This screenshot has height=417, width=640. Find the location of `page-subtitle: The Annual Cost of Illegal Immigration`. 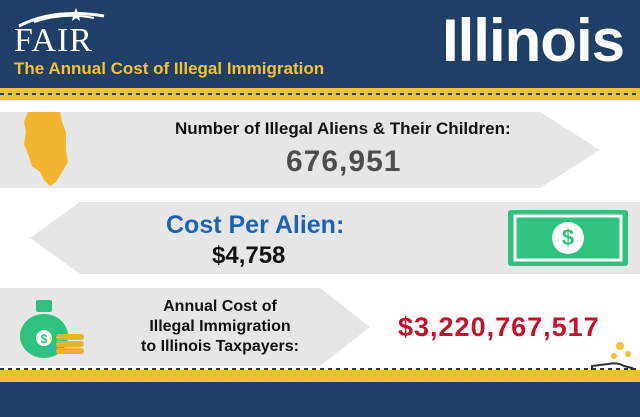

page-subtitle: The Annual Cost of Illegal Immigration is located at coordinates (169, 68).